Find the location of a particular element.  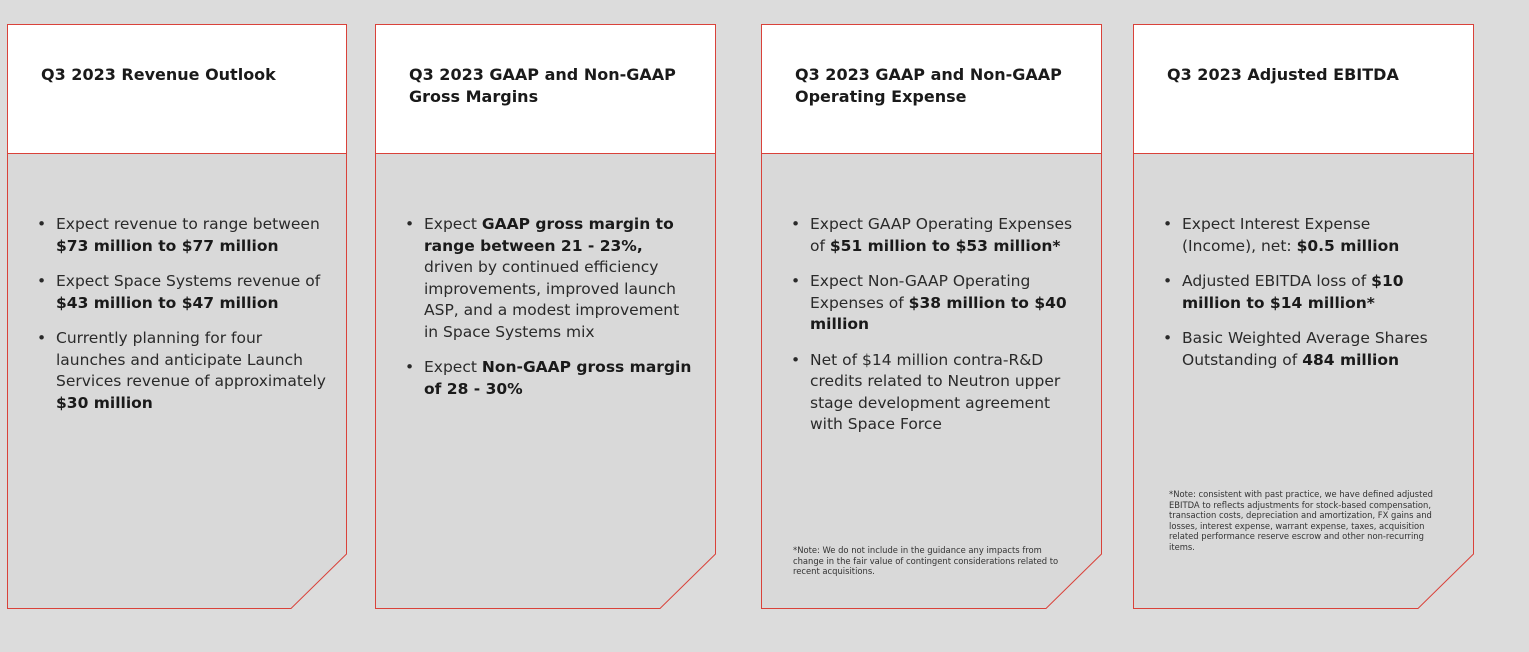

bullet-emphasis: $73 million to $77 million is located at coordinates (167, 245).